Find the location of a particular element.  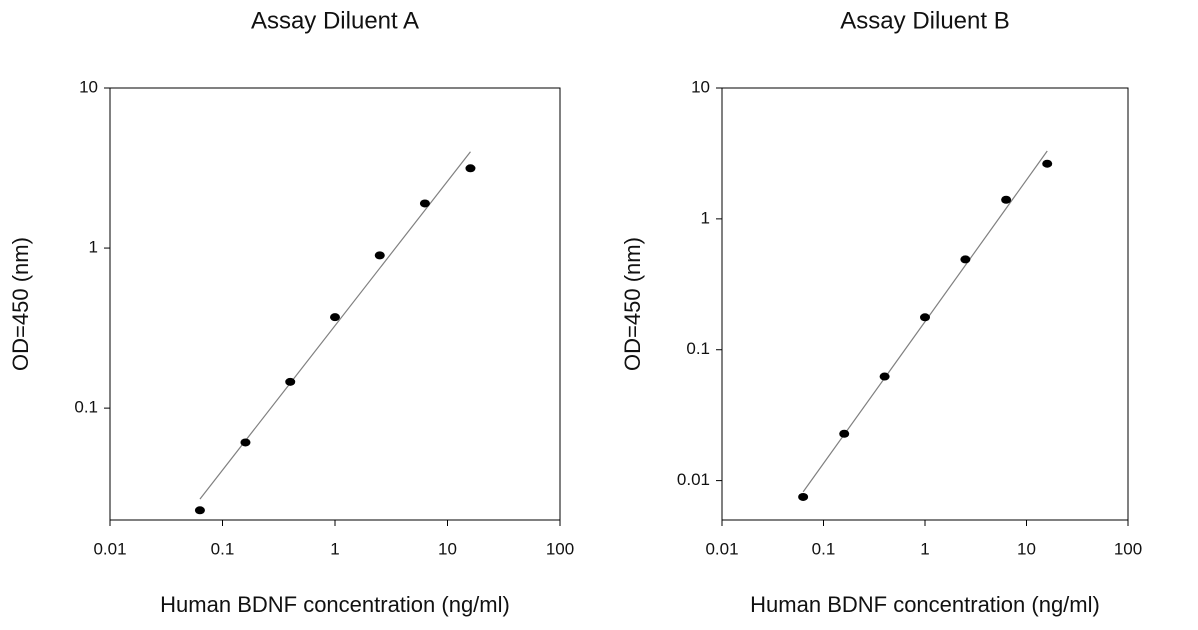

trend-line is located at coordinates (925, 321).